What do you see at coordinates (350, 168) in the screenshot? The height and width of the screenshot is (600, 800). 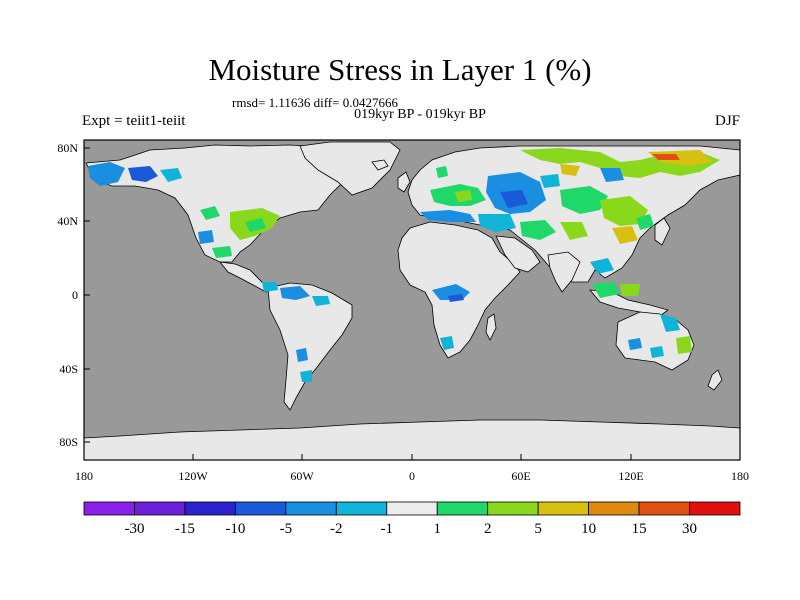 I see `greenland` at bounding box center [350, 168].